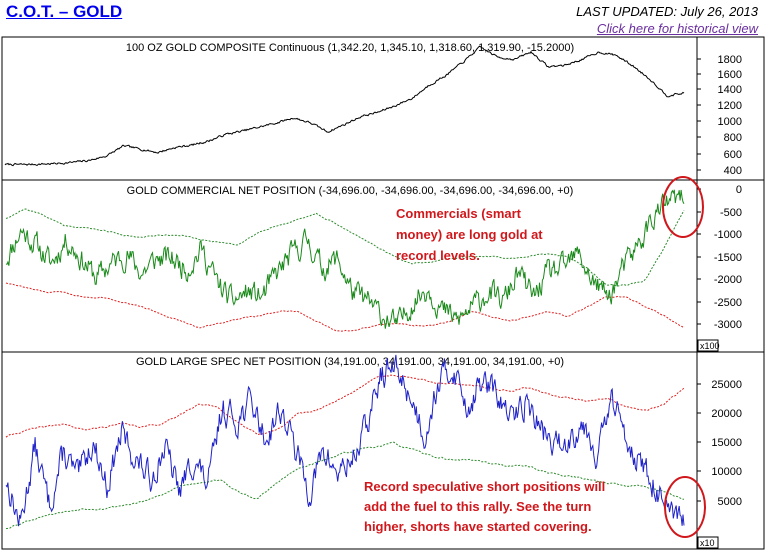 This screenshot has width=768, height=551. What do you see at coordinates (345, 406) in the screenshot?
I see `spec-upper-band` at bounding box center [345, 406].